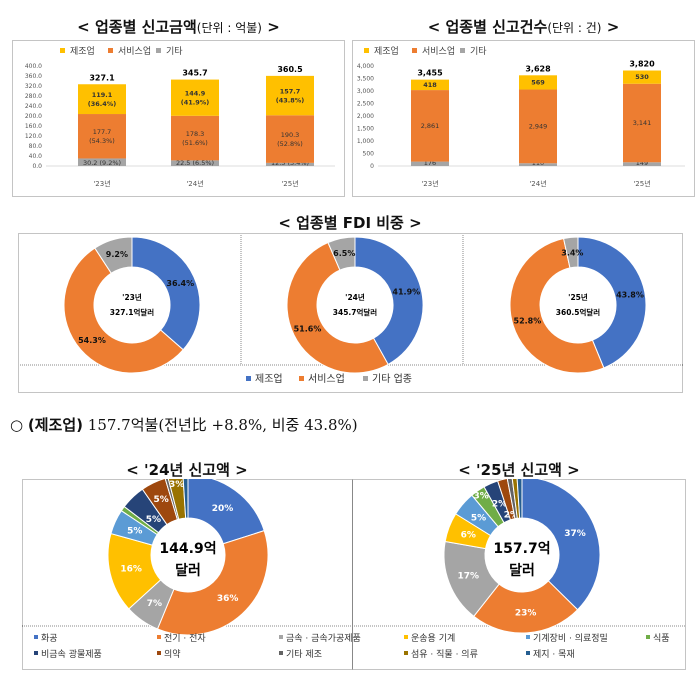 Image resolution: width=700 pixels, height=675 pixels. Describe the element at coordinates (33, 86) in the screenshot. I see `y-tick-label: 320.0` at that location.